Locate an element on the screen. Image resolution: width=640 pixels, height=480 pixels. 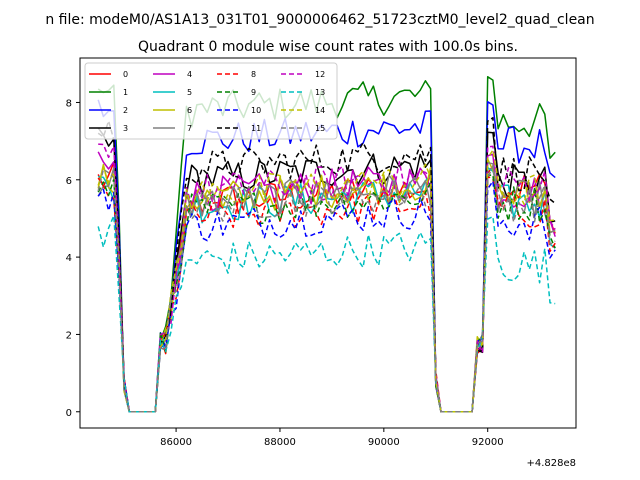
legend-label-3: 3 is located at coordinates (125, 128).